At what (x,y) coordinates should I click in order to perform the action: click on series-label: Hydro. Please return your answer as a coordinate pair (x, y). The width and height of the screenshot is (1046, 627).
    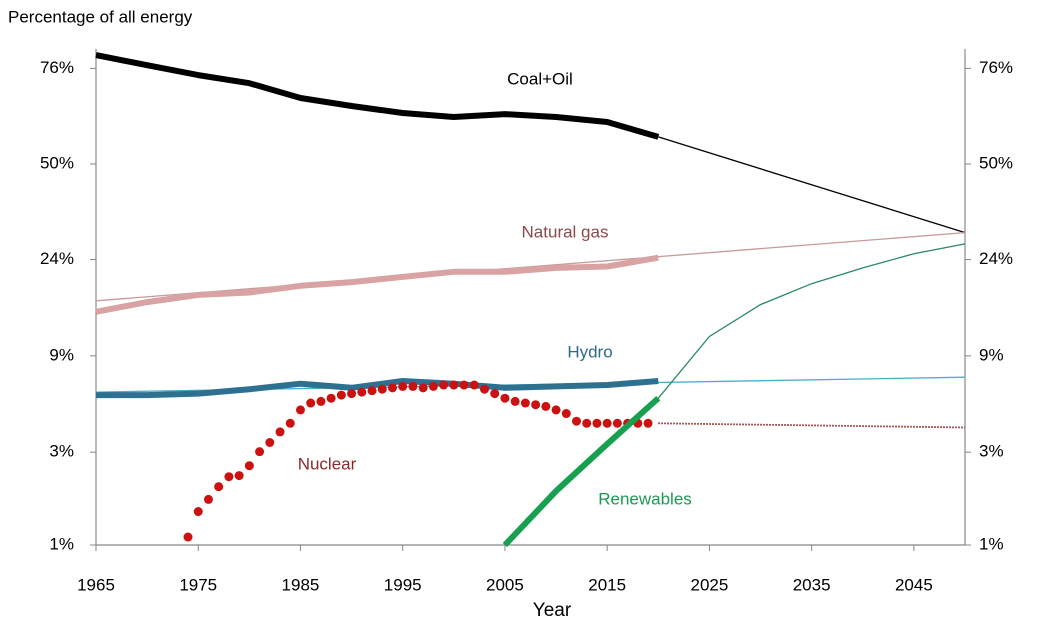
    Looking at the image, I should click on (589, 351).